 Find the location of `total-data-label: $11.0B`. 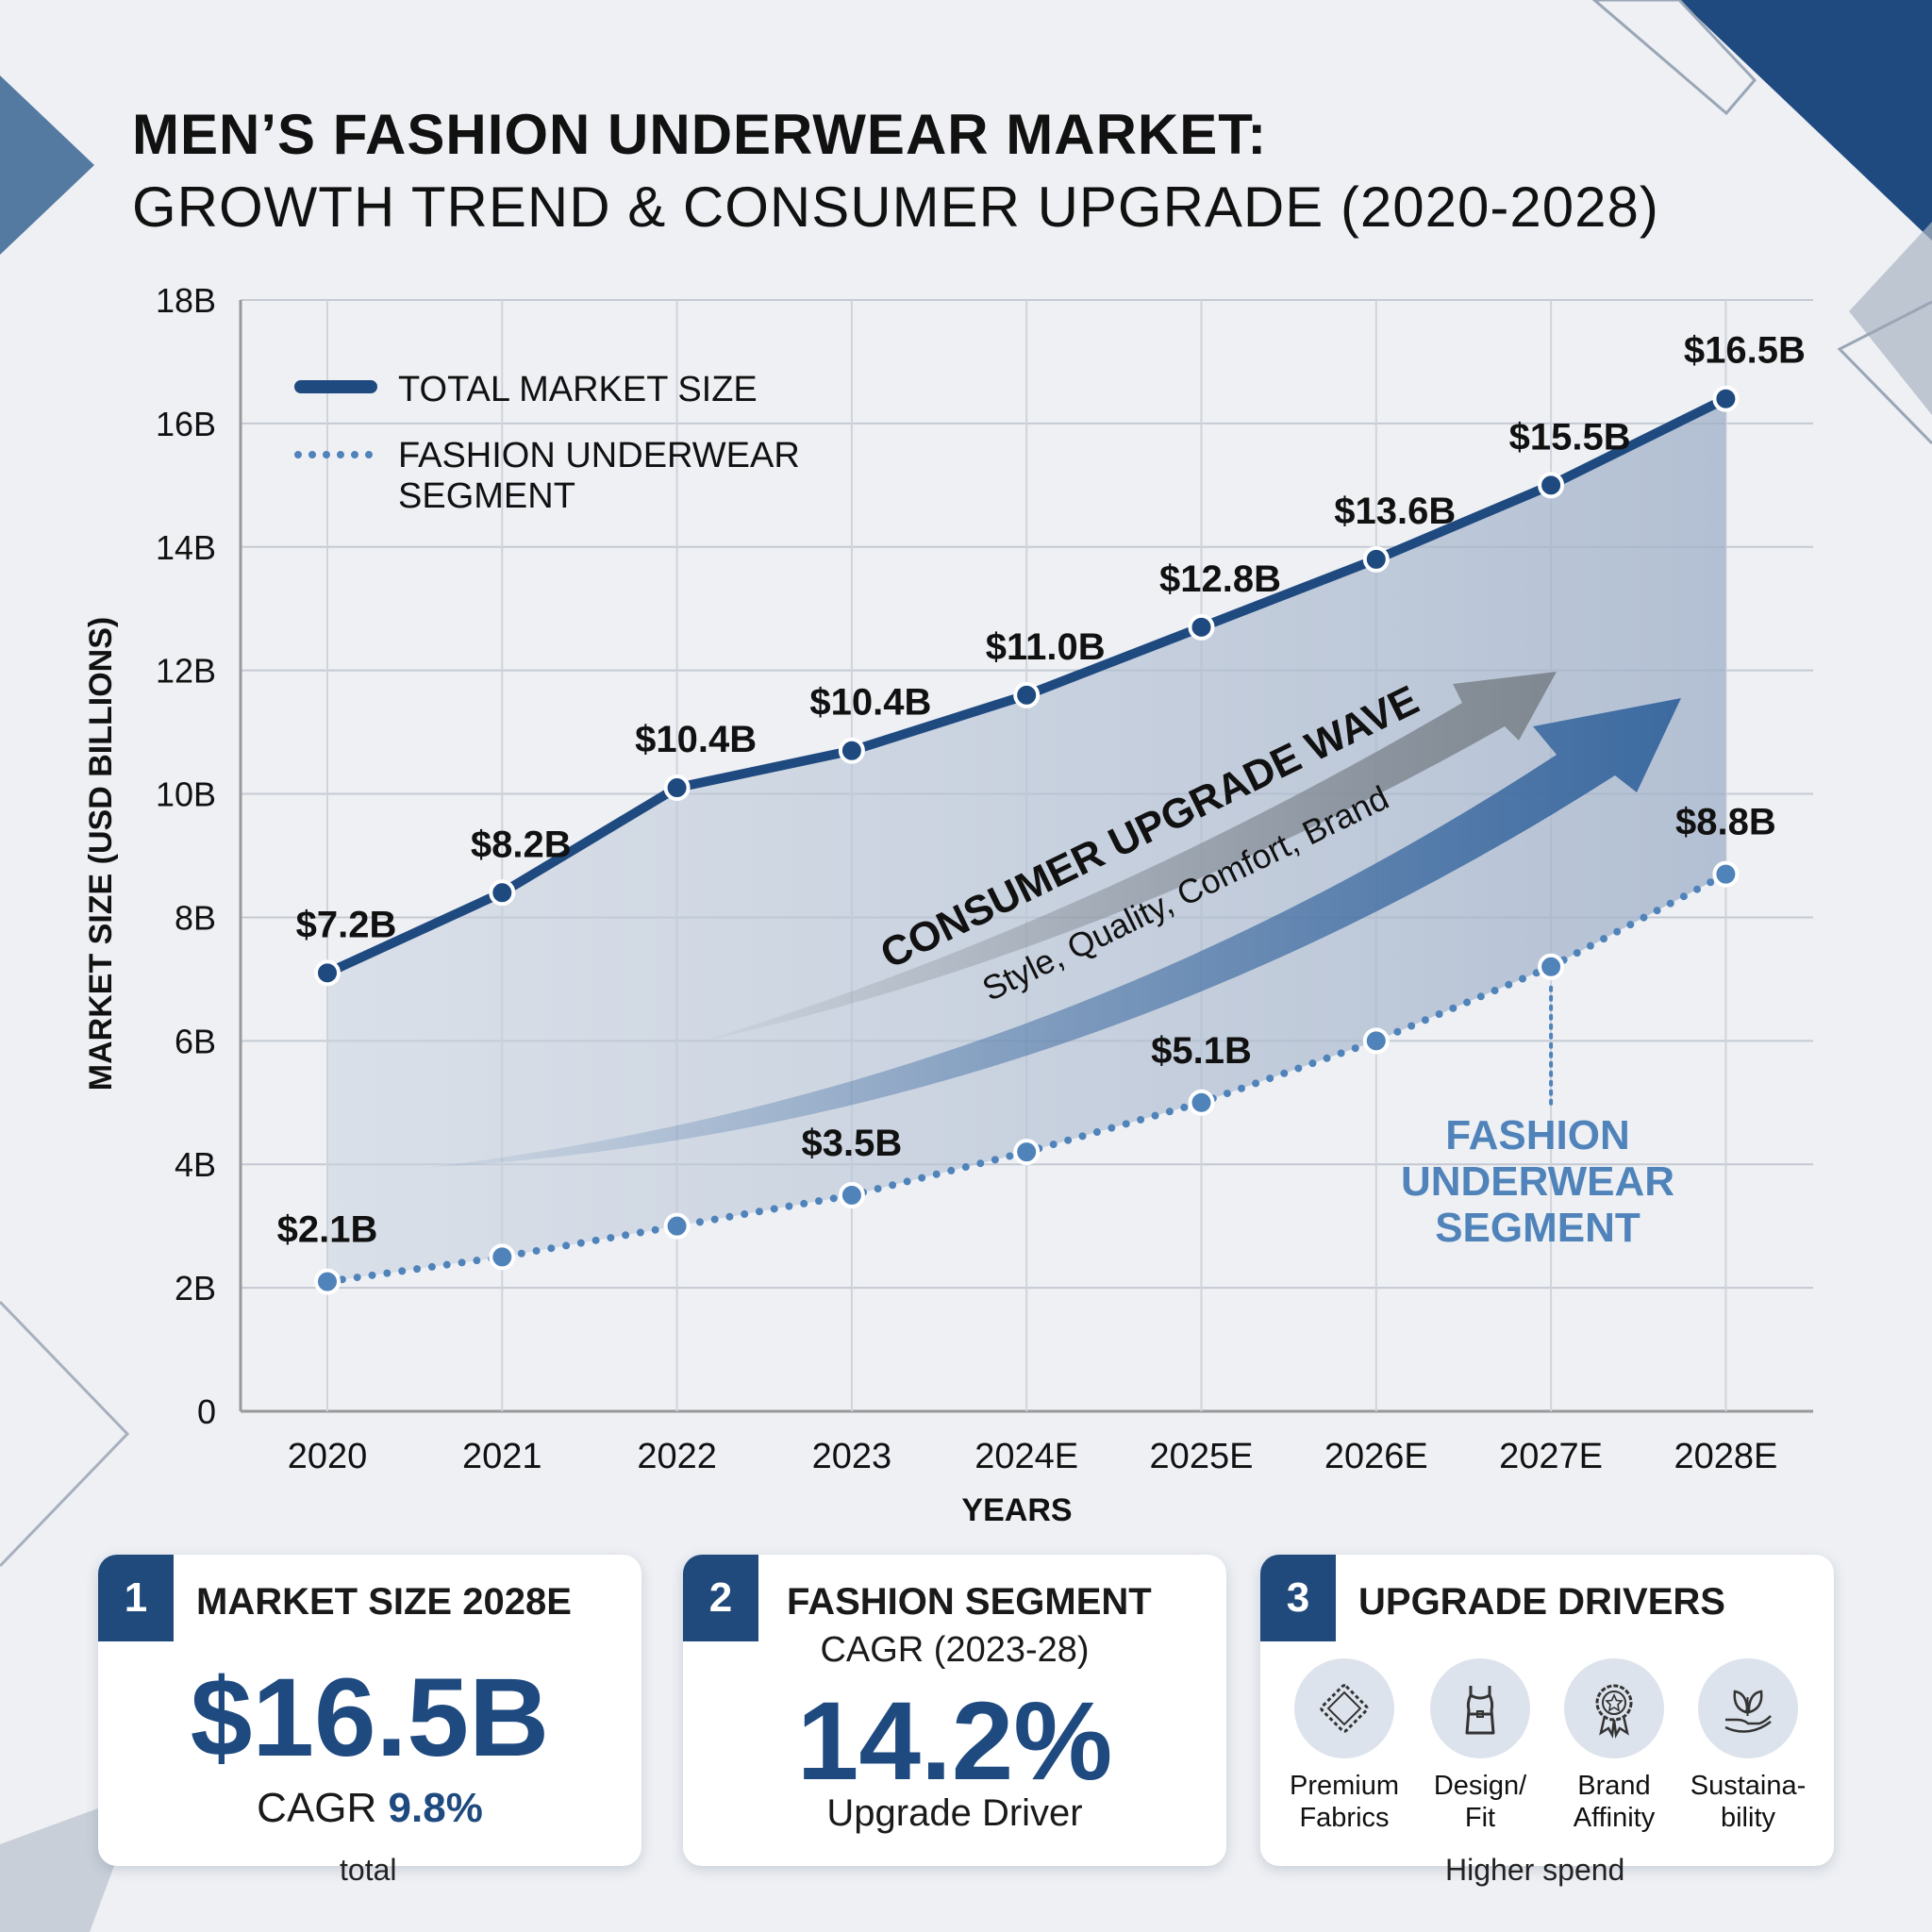

total-data-label: $11.0B is located at coordinates (1046, 647).